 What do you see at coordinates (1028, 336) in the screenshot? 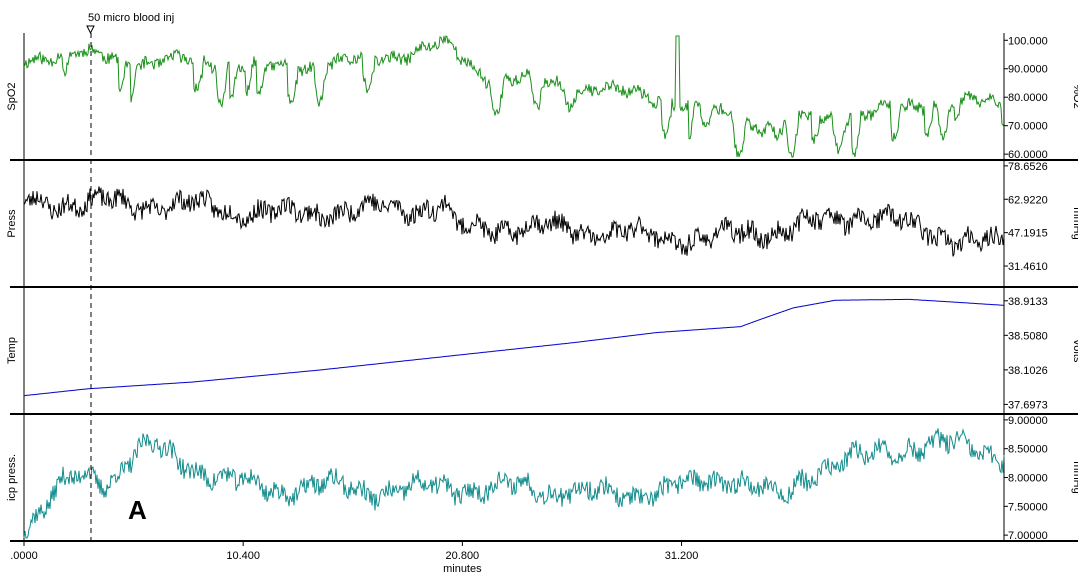
I see `y-tick-label: 38.5080` at bounding box center [1028, 336].